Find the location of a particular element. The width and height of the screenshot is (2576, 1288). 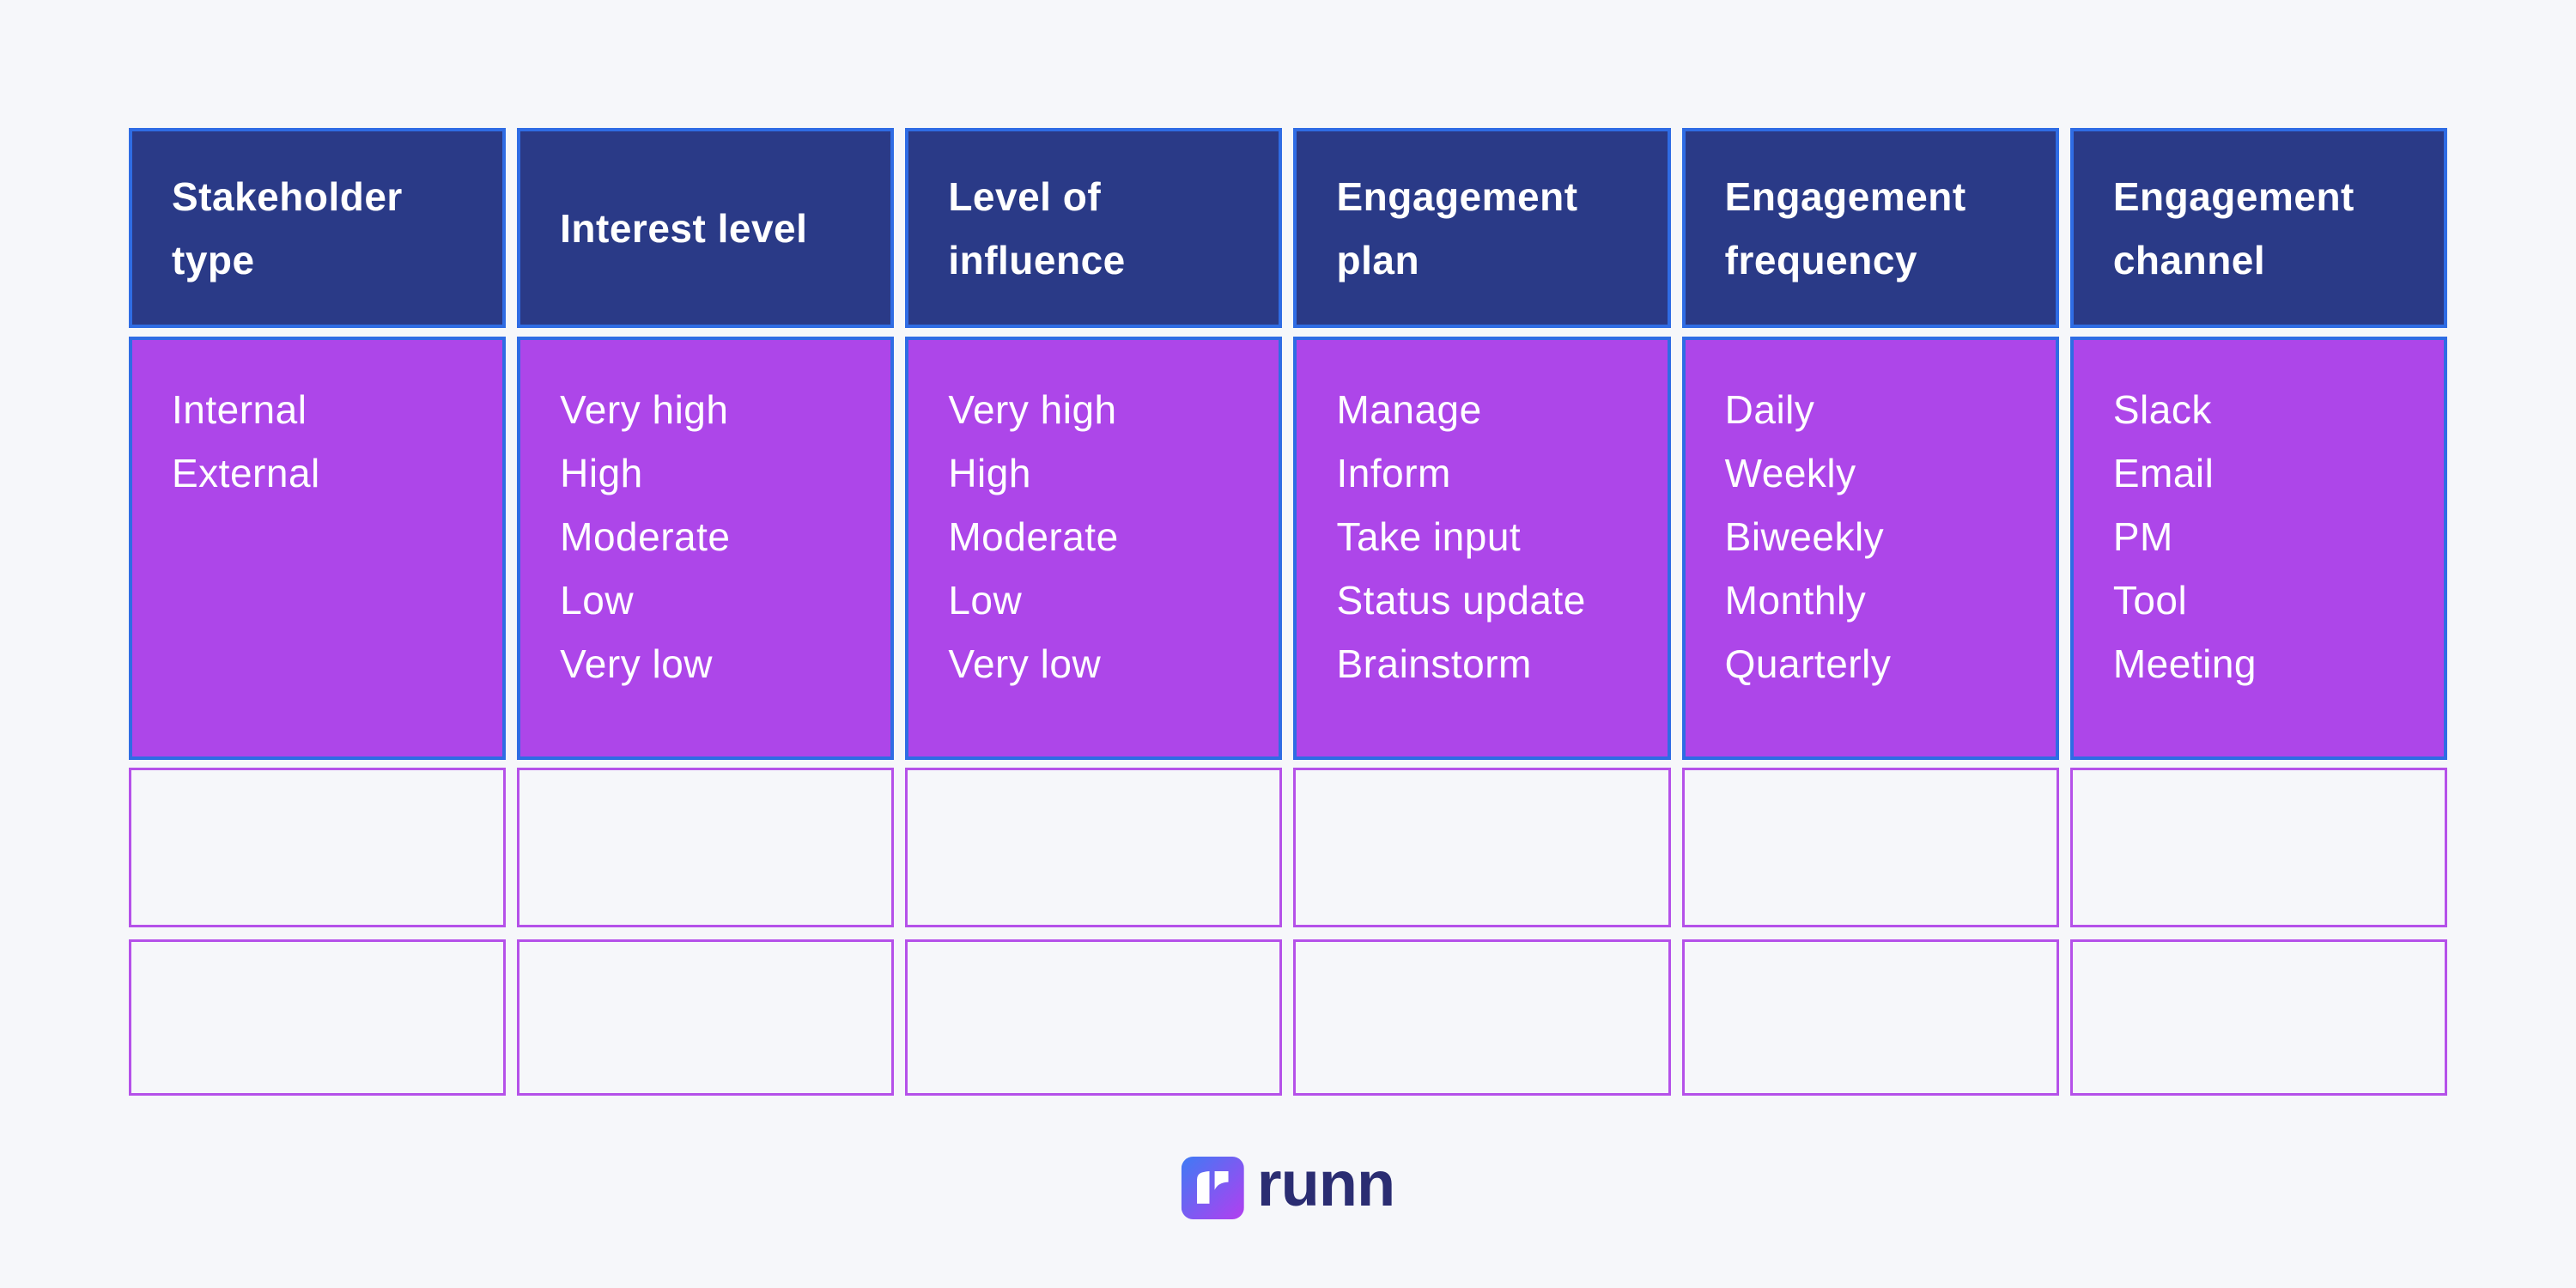

header-label: Engagement channel is located at coordinates (2233, 228).